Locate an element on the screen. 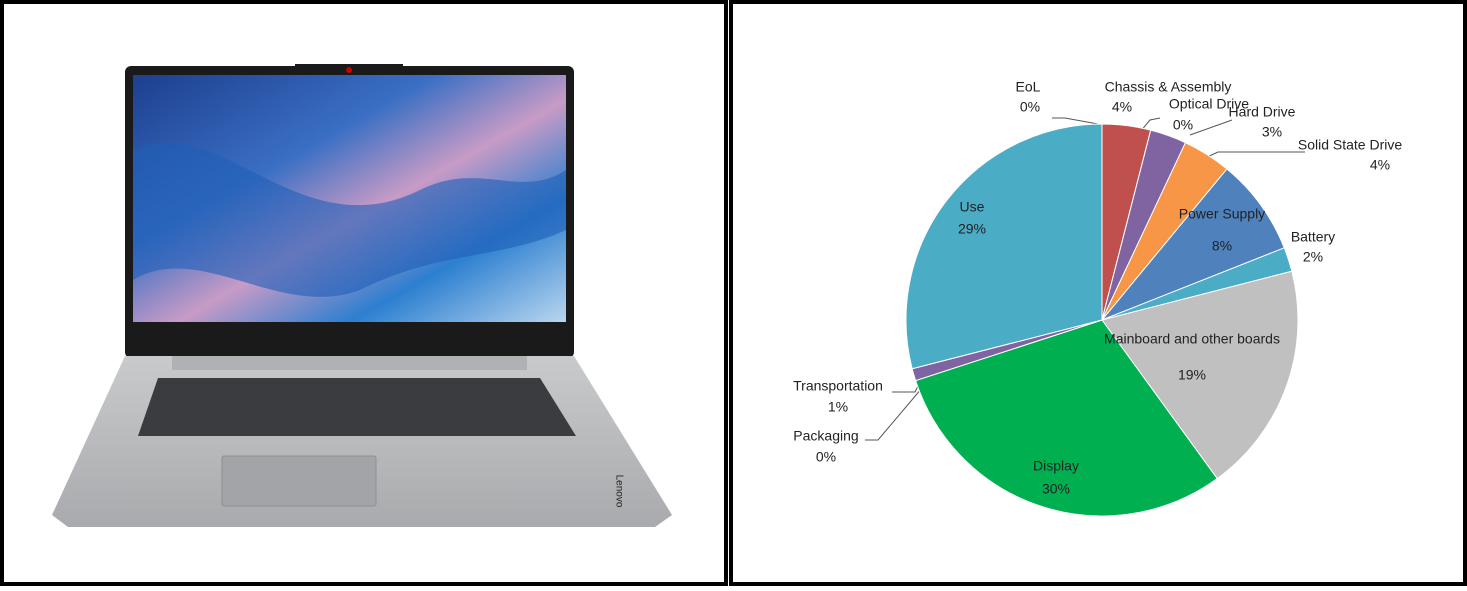 This screenshot has height=591, width=1467. slice-name: Chassis & Assembly is located at coordinates (1168, 87).